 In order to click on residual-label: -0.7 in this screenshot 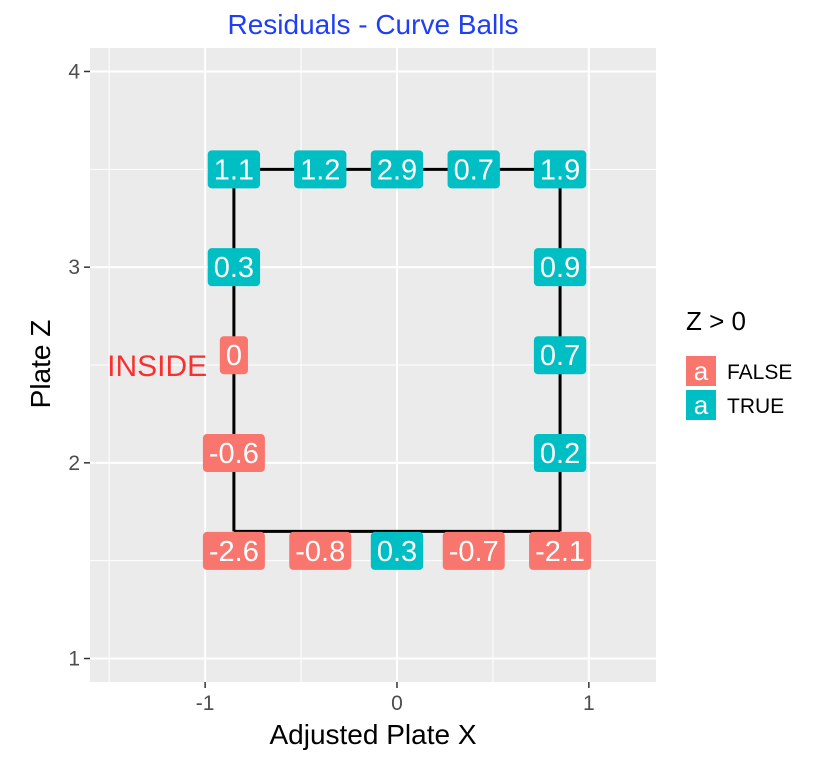, I will do `click(473, 550)`.